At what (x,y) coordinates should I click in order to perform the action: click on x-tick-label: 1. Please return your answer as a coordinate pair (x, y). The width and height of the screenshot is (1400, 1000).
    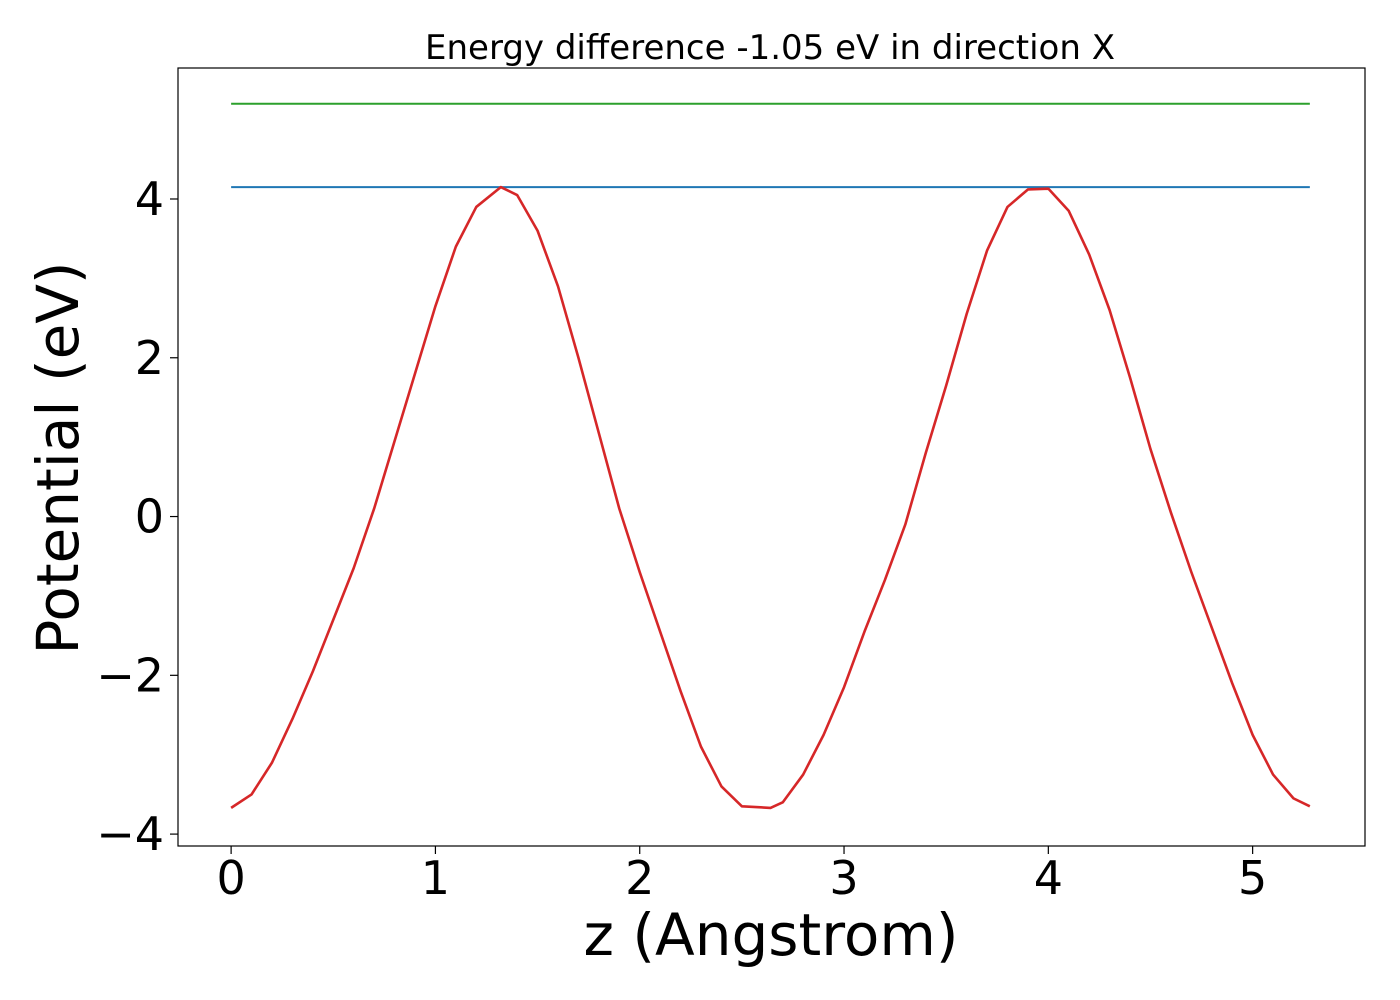
    Looking at the image, I should click on (435, 878).